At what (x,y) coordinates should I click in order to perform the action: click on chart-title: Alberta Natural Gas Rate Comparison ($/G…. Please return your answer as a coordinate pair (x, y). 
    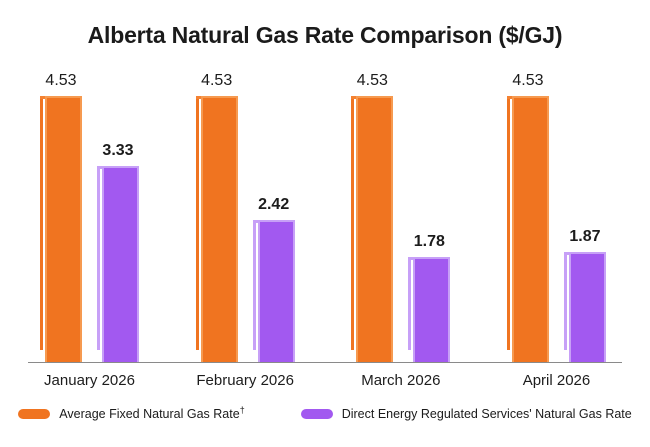
    Looking at the image, I should click on (325, 35).